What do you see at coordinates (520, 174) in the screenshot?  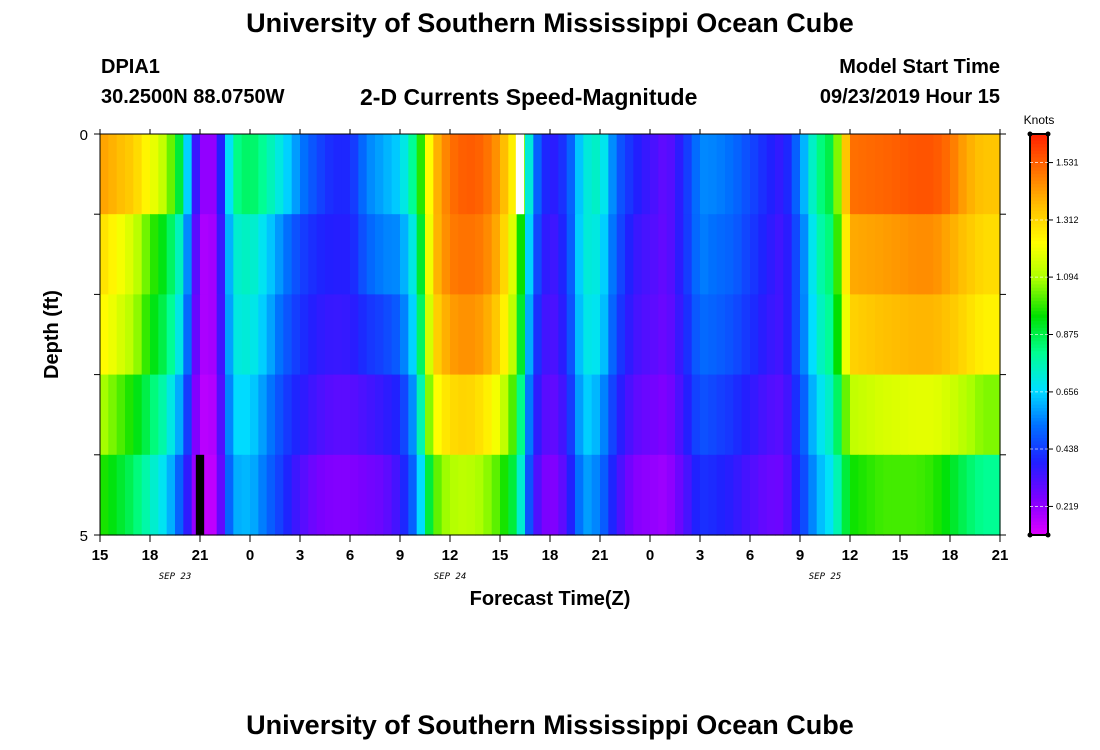 I see `no-data-cell` at bounding box center [520, 174].